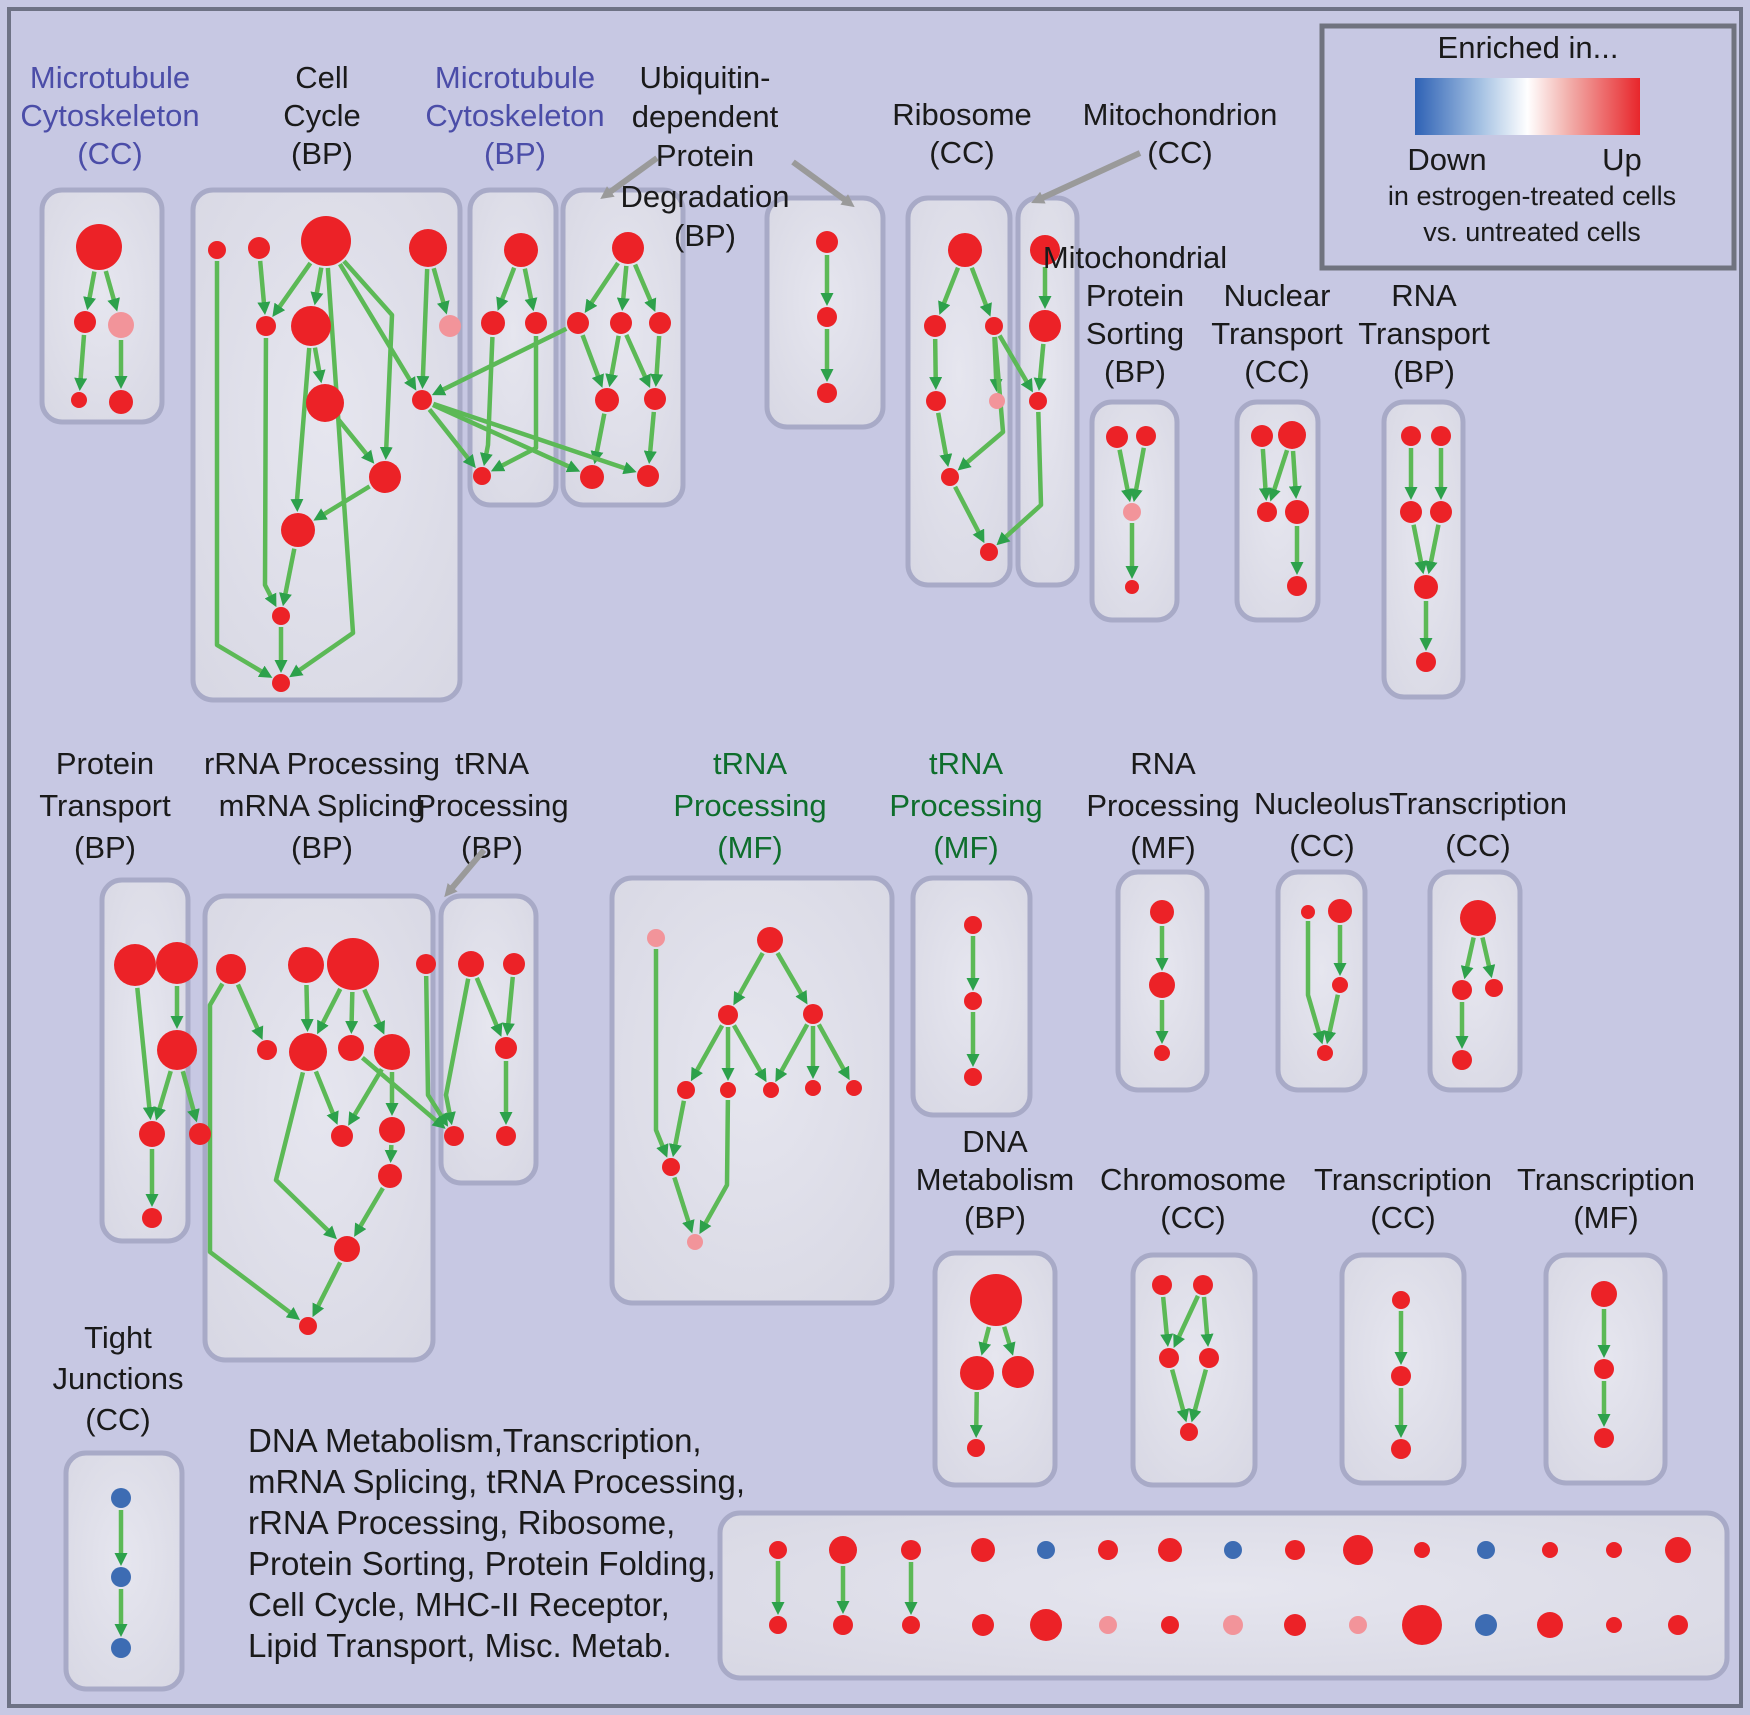 The image size is (1750, 1715). What do you see at coordinates (1132, 512) in the screenshot?
I see `node-mitochondrial-protein-sorting-bp-pink` at bounding box center [1132, 512].